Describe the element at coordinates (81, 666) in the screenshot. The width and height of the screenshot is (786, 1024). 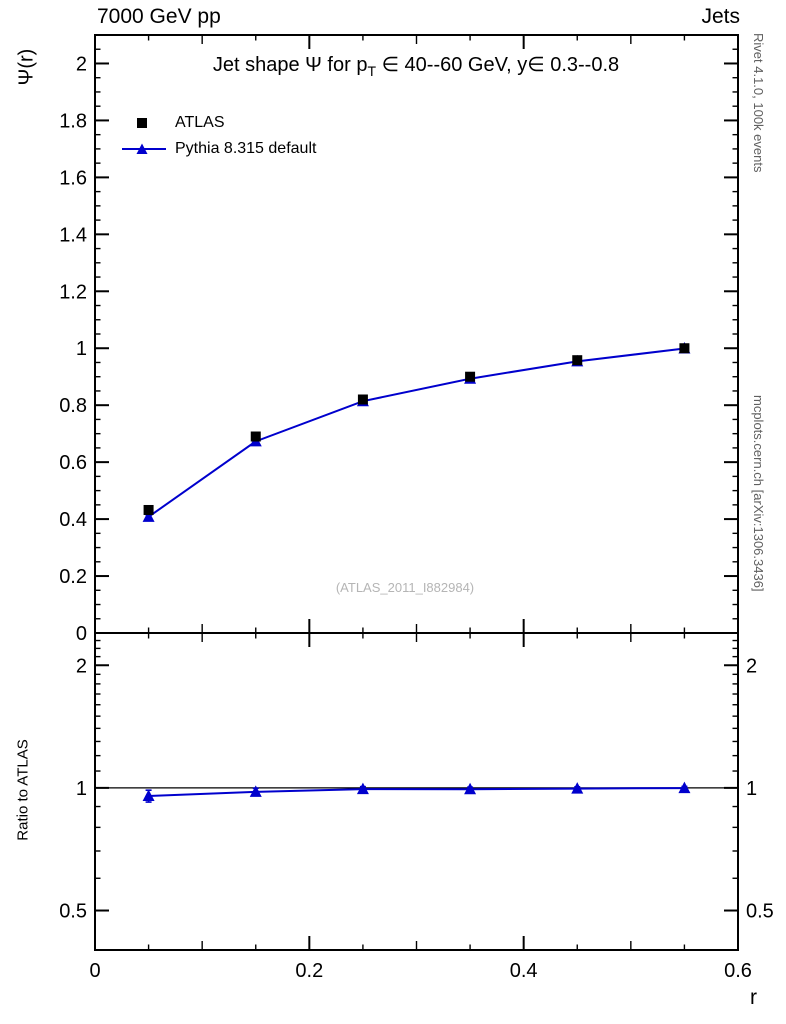
I see `ratio-tick-label-left: 2` at that location.